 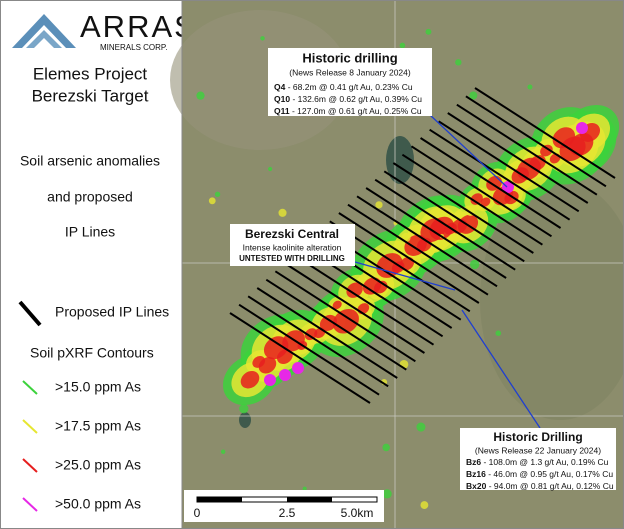 I want to click on legend-label: >15.0 ppm As, so click(x=98, y=387).